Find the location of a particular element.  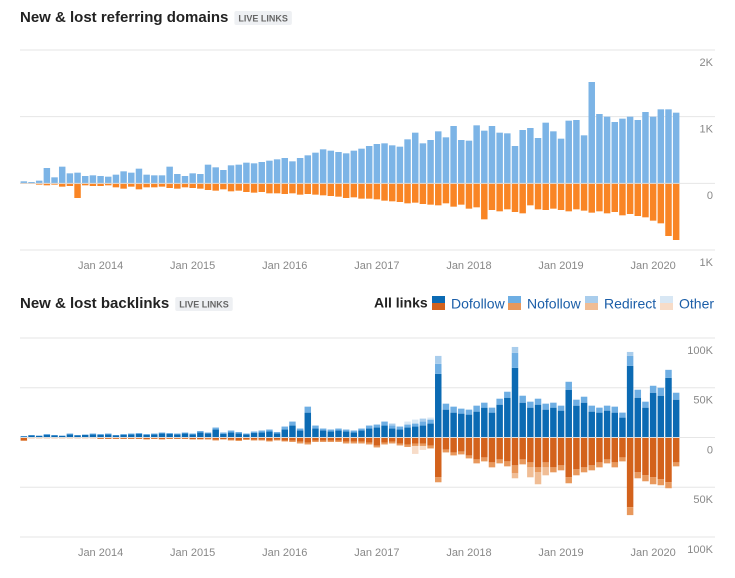

y-tick-label: 100K is located at coordinates (700, 351).